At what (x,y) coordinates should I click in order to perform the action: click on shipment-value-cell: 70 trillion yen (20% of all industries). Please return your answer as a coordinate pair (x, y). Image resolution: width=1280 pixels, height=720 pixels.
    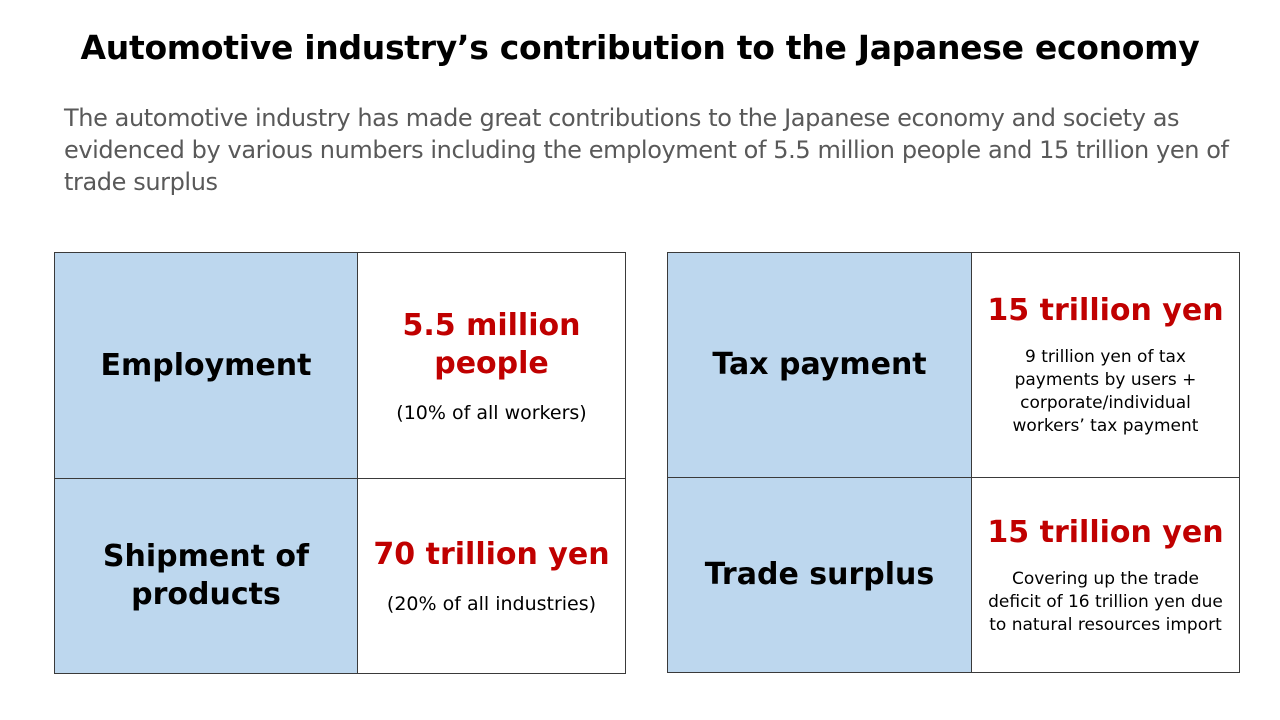
    Looking at the image, I should click on (491, 576).